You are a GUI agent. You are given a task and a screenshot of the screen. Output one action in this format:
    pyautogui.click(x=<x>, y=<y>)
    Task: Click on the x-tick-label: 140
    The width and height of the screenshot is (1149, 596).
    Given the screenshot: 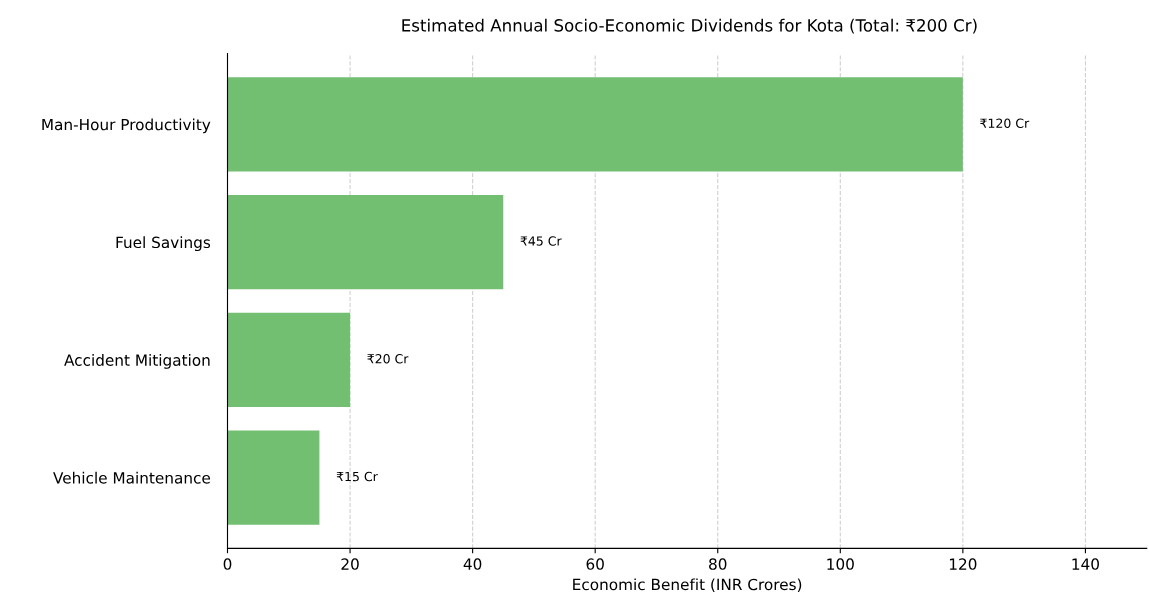 What is the action you would take?
    pyautogui.click(x=1085, y=564)
    